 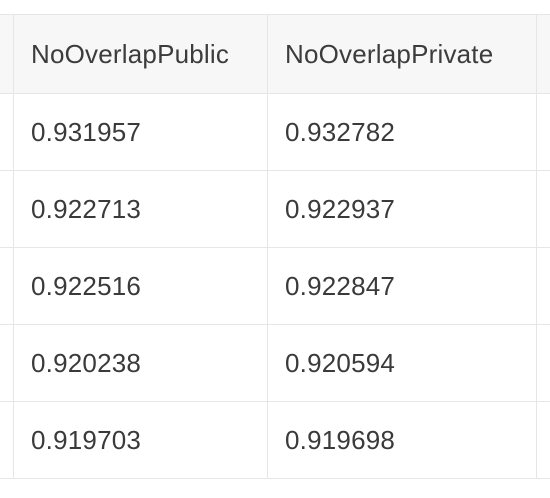 What do you see at coordinates (402, 286) in the screenshot?
I see `table-cell-nooverlapprivate: 0.922847` at bounding box center [402, 286].